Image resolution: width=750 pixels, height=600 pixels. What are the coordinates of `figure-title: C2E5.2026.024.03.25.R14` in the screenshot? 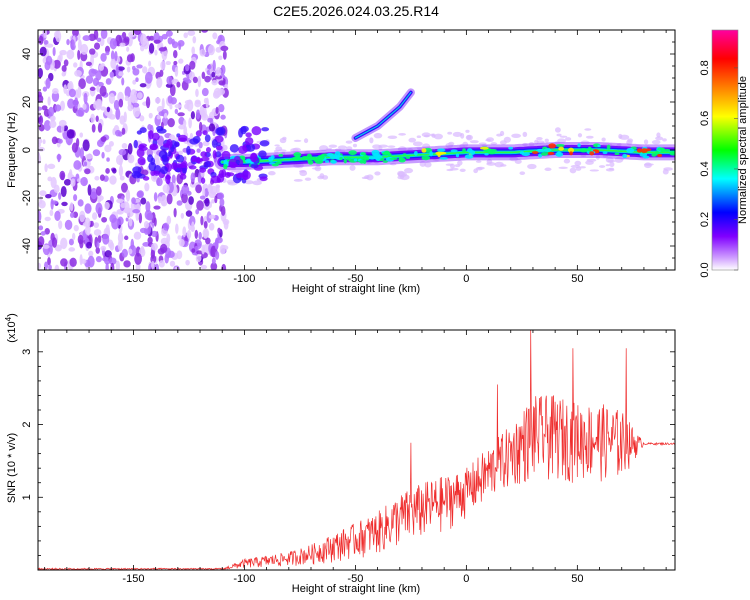 It's located at (356, 11).